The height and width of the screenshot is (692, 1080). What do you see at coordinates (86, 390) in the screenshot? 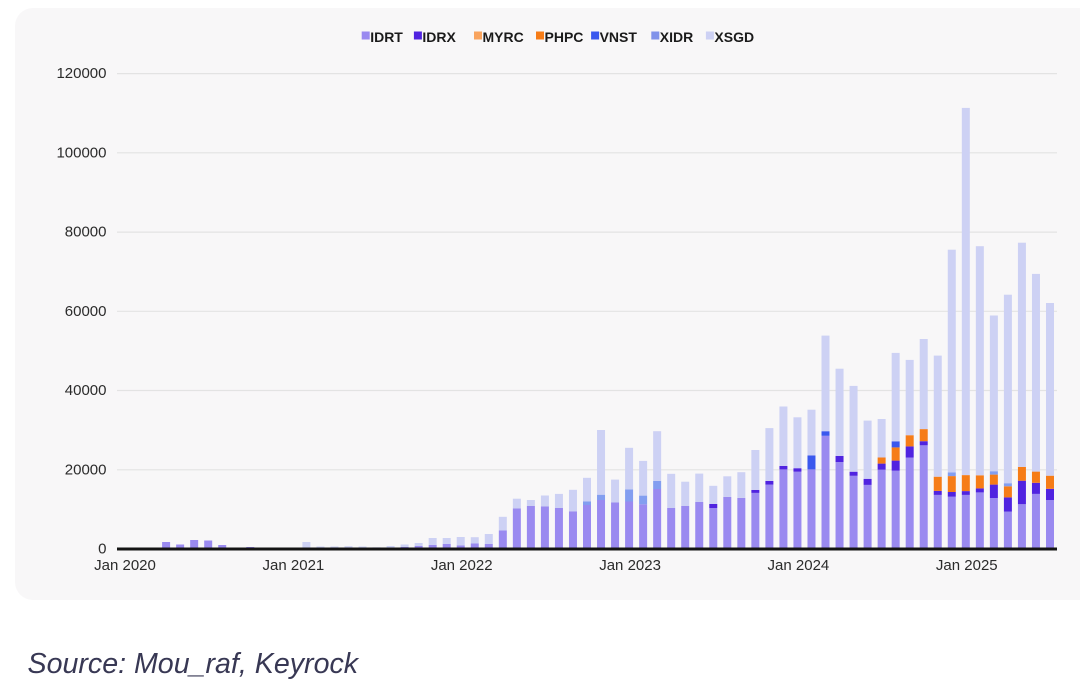
I see `svg-text: 40000` at bounding box center [86, 390].